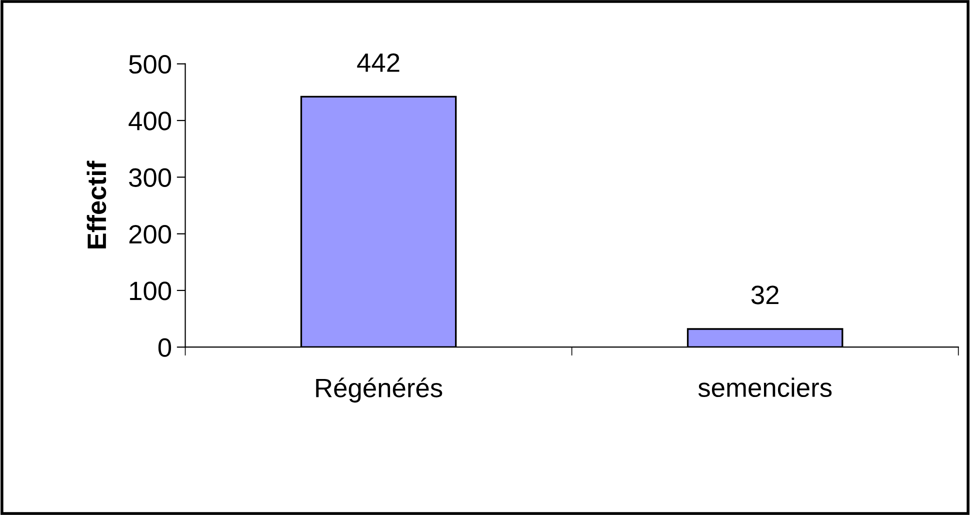  I want to click on y-tick-label: 200, so click(150, 234).